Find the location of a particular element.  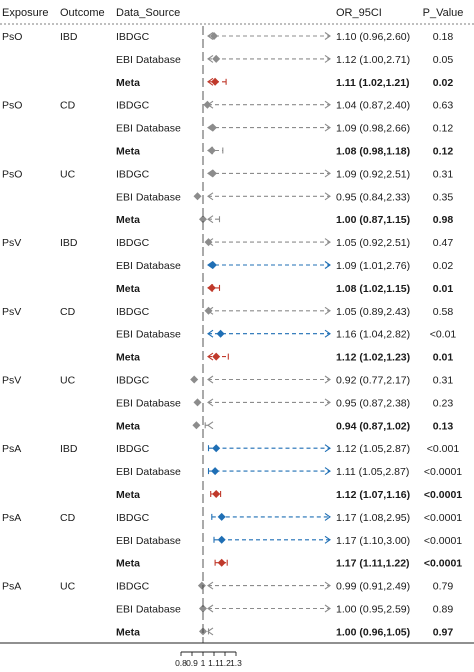

row-or-ci: 1.11 (1.02,1.21) is located at coordinates (373, 83).